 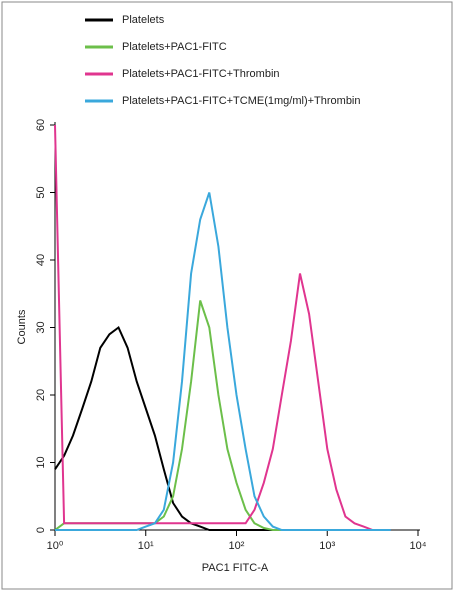 I want to click on y-tick-label: 0, so click(x=41, y=530).